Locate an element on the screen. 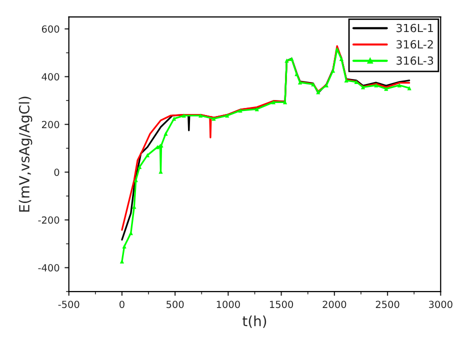 The width and height of the screenshot is (459, 339). x-tick-label: 1500 is located at coordinates (282, 304).